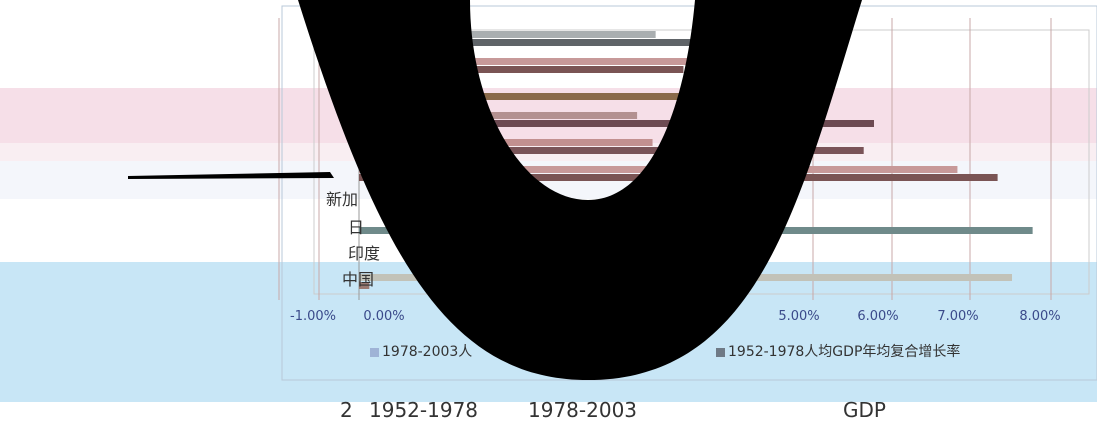 This screenshot has height=425, width=1097. What do you see at coordinates (1039, 316) in the screenshot?
I see `x-tick-label: 8.00%` at bounding box center [1039, 316].